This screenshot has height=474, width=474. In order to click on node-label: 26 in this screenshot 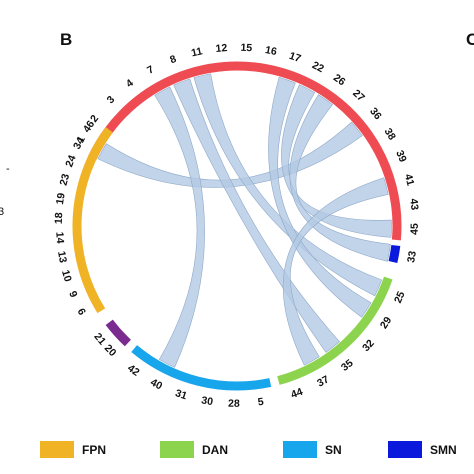, I will do `click(339, 80)`.